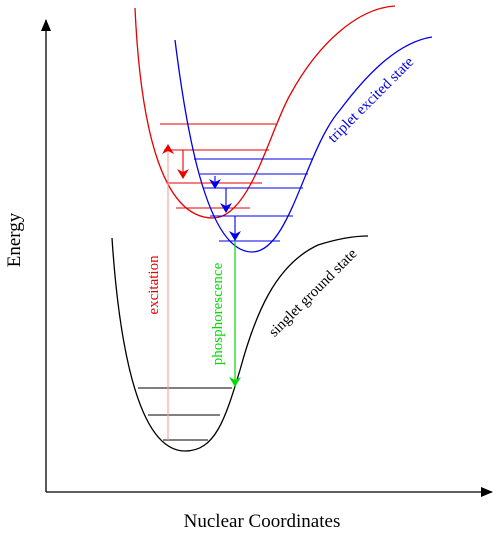  What do you see at coordinates (313, 293) in the screenshot?
I see `singlet-ground-state-label: singlet ground state` at bounding box center [313, 293].